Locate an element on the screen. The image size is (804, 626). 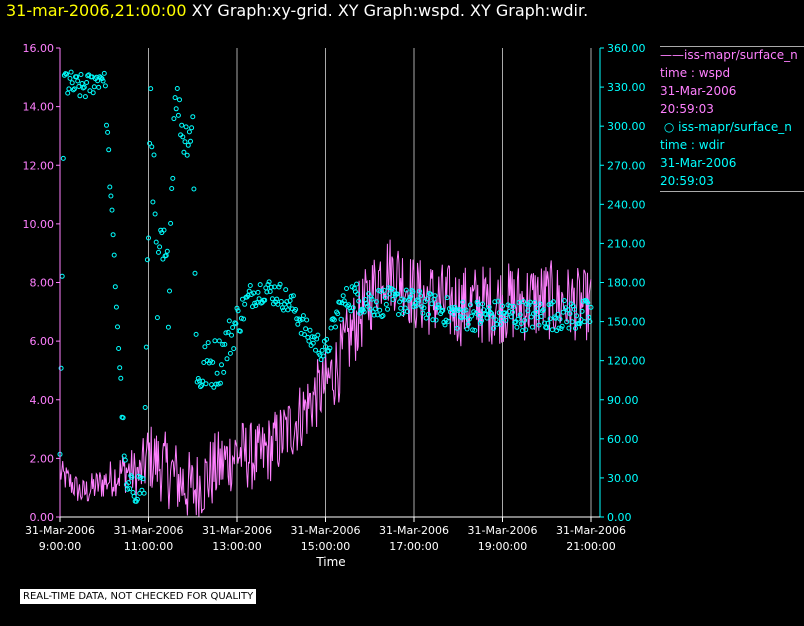
legend-series-2-date: 31-Mar-2006 is located at coordinates (698, 163).